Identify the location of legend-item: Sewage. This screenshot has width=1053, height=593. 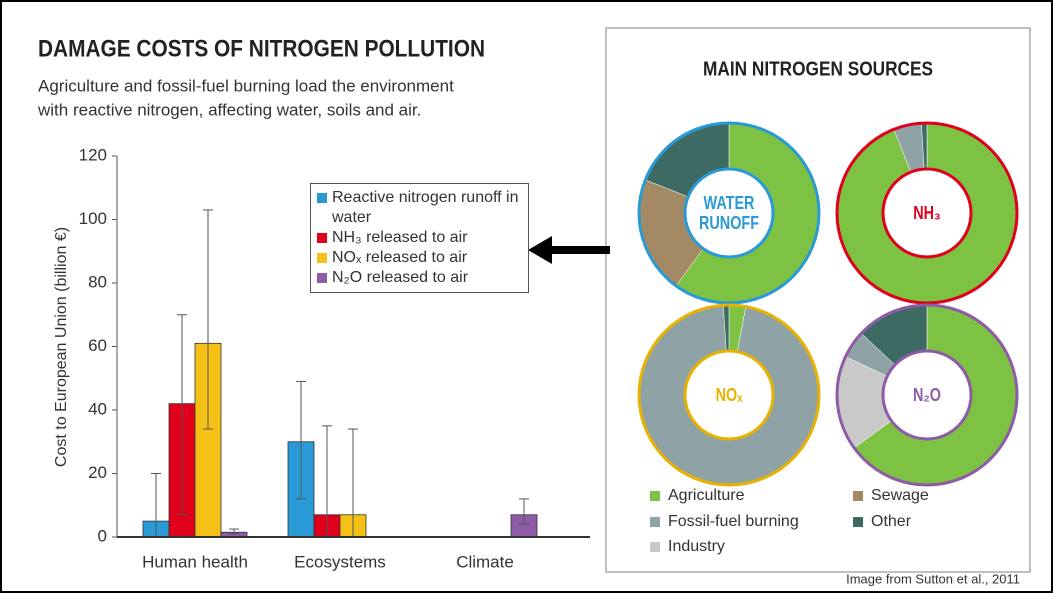
(891, 496).